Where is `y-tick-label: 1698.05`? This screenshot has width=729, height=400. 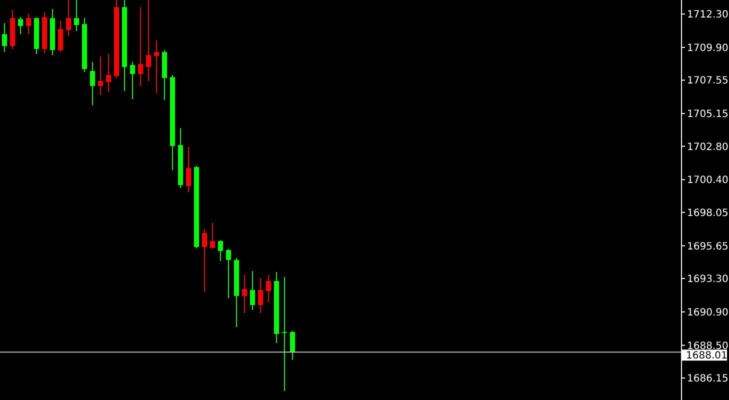
y-tick-label: 1698.05 is located at coordinates (707, 213).